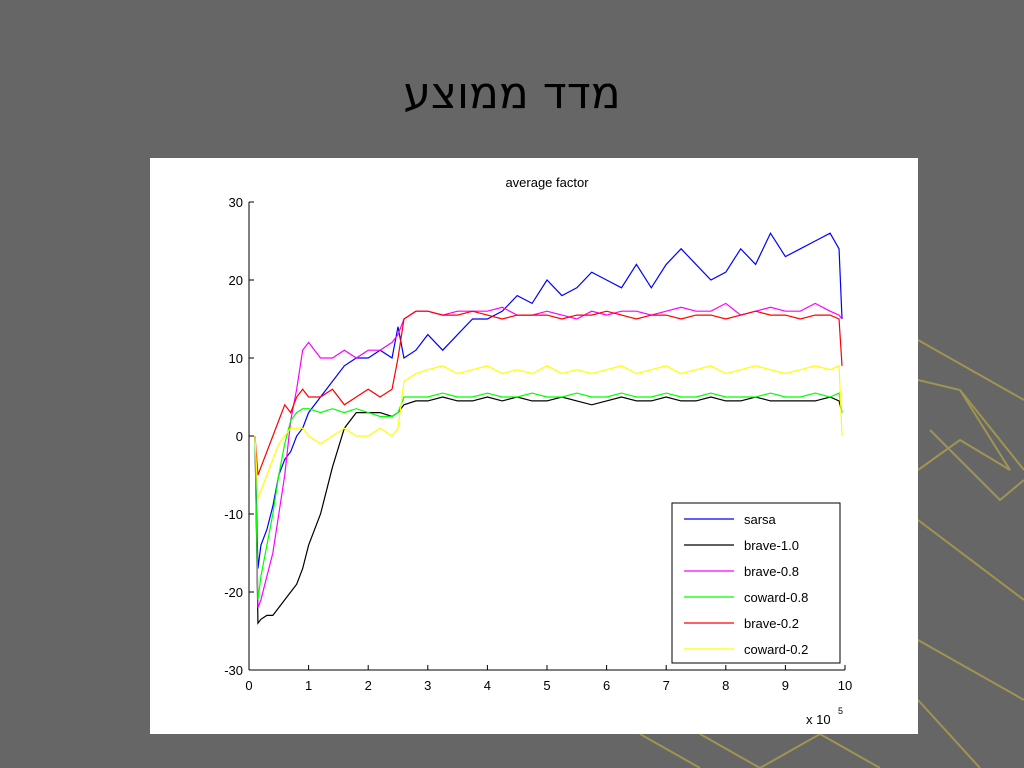 Image resolution: width=1024 pixels, height=768 pixels. I want to click on legend-box, so click(756, 583).